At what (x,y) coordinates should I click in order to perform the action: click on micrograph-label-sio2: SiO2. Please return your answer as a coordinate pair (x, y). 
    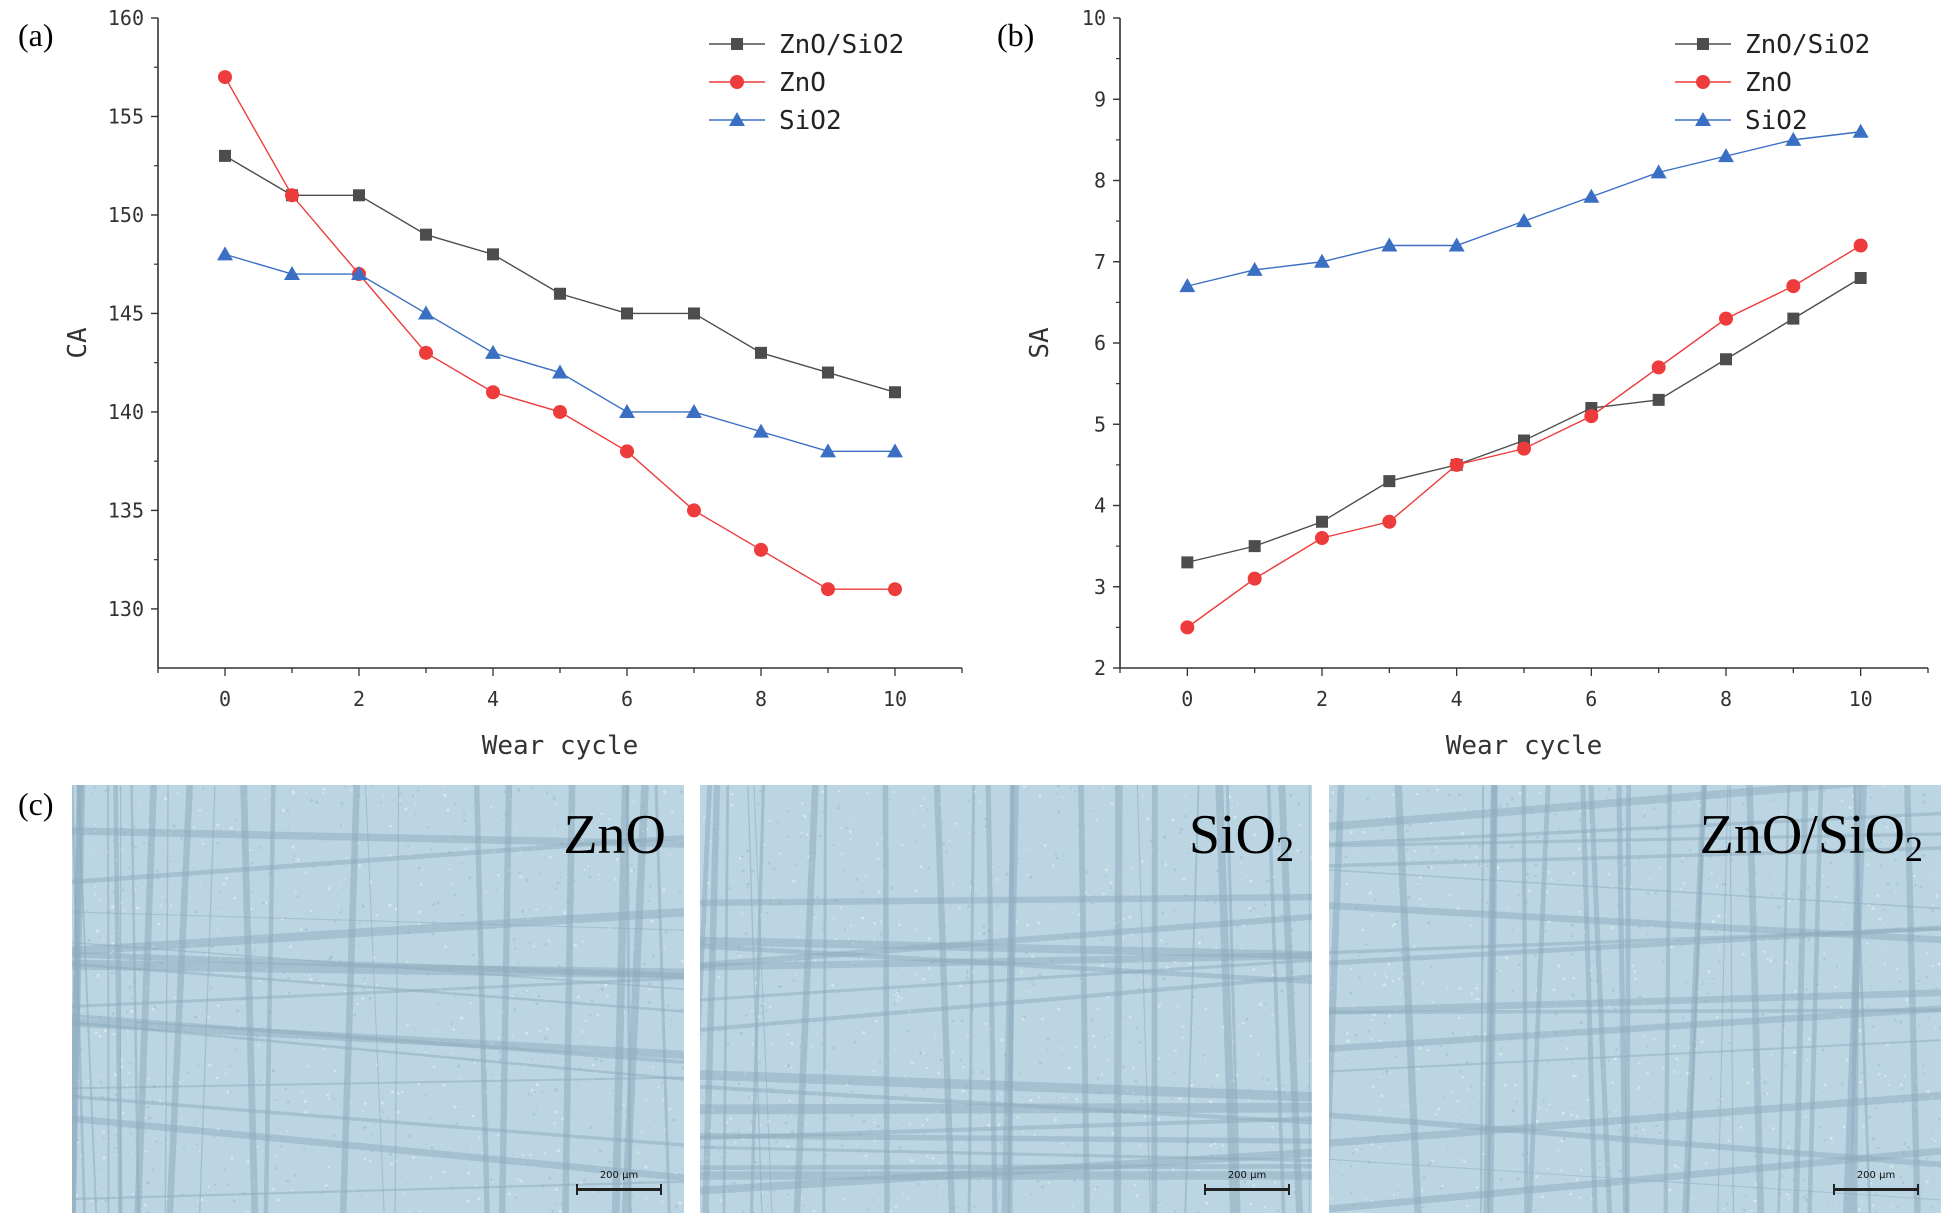
    Looking at the image, I should click on (1241, 836).